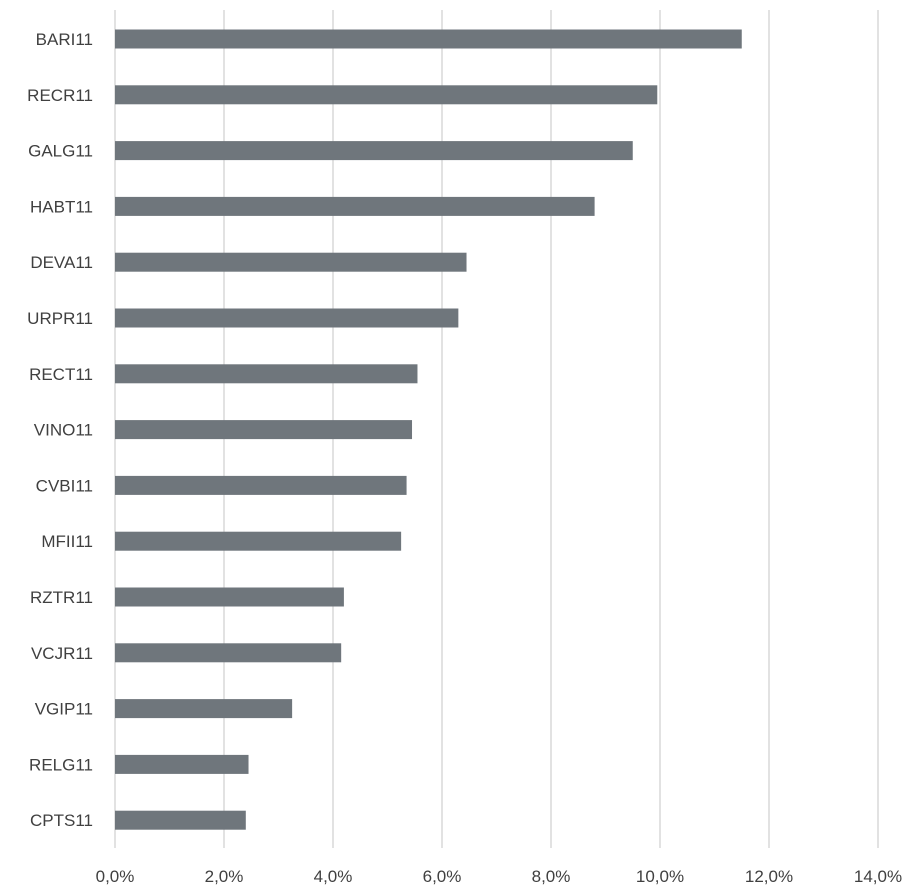  I want to click on bar-relg11, so click(182, 764).